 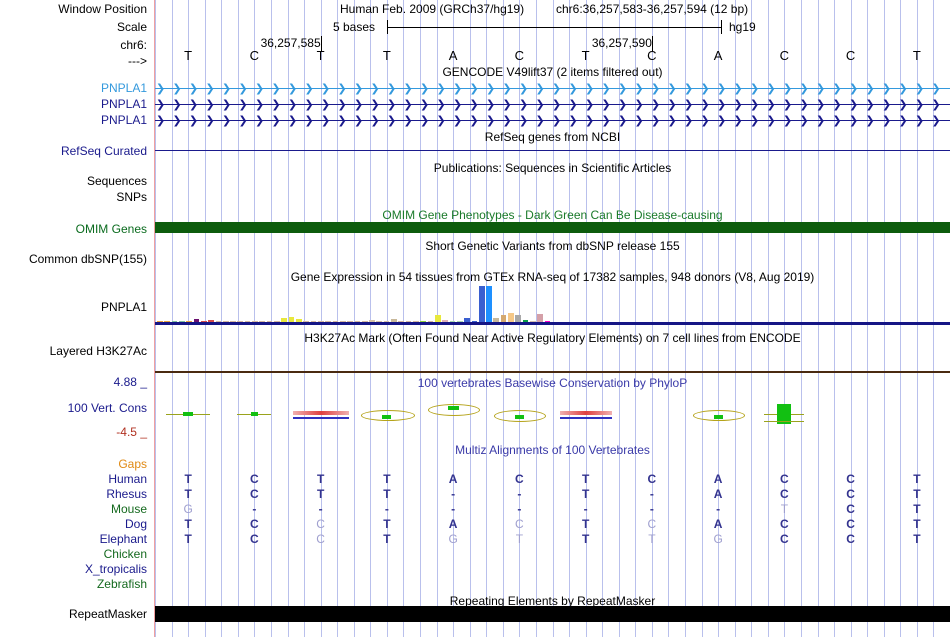 I want to click on sidebar-item-layered-h3k27ac: Layered H3K27Ac, so click(x=98, y=351).